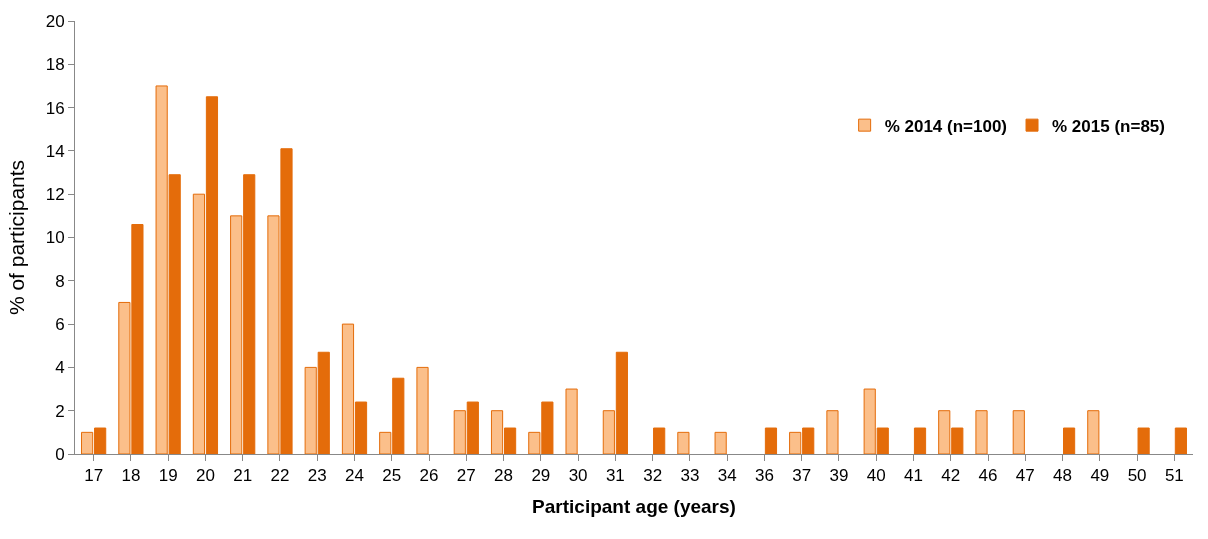 The image size is (1208, 539). I want to click on x-tick-label: 47, so click(1025, 476).